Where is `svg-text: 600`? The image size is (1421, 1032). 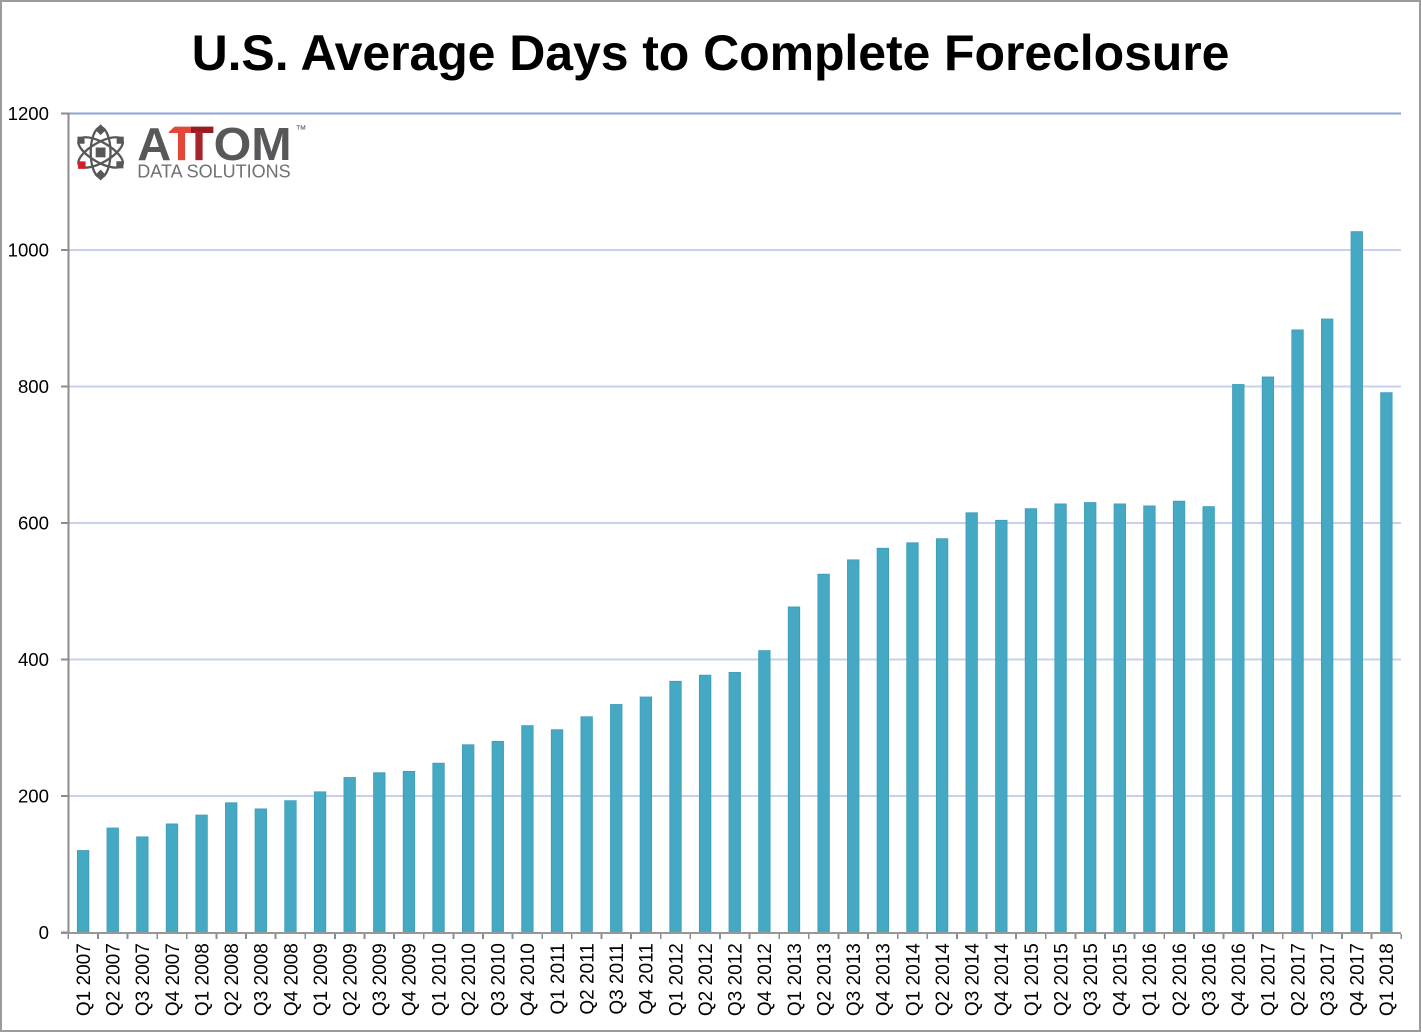 svg-text: 600 is located at coordinates (33, 523).